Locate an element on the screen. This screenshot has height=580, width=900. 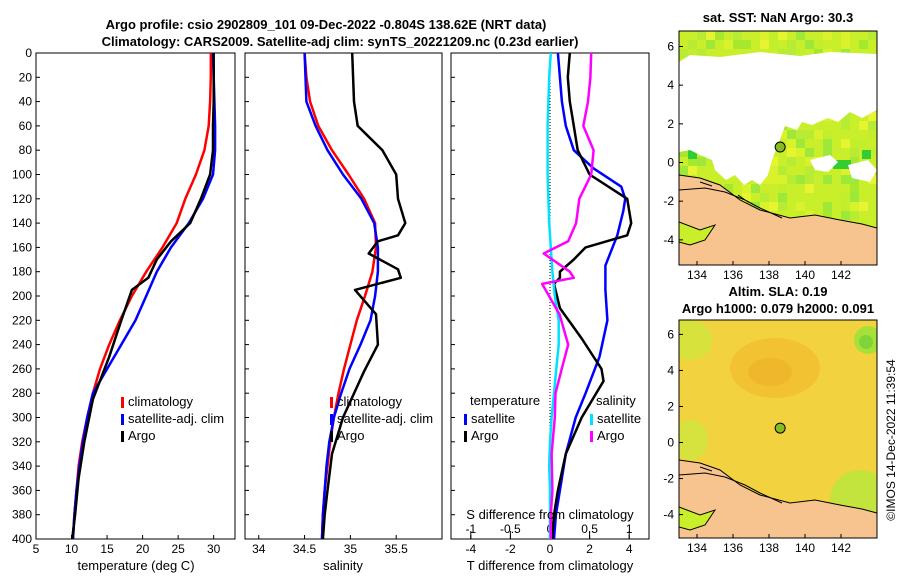
sst-map-frame is located at coordinates (778, 148).